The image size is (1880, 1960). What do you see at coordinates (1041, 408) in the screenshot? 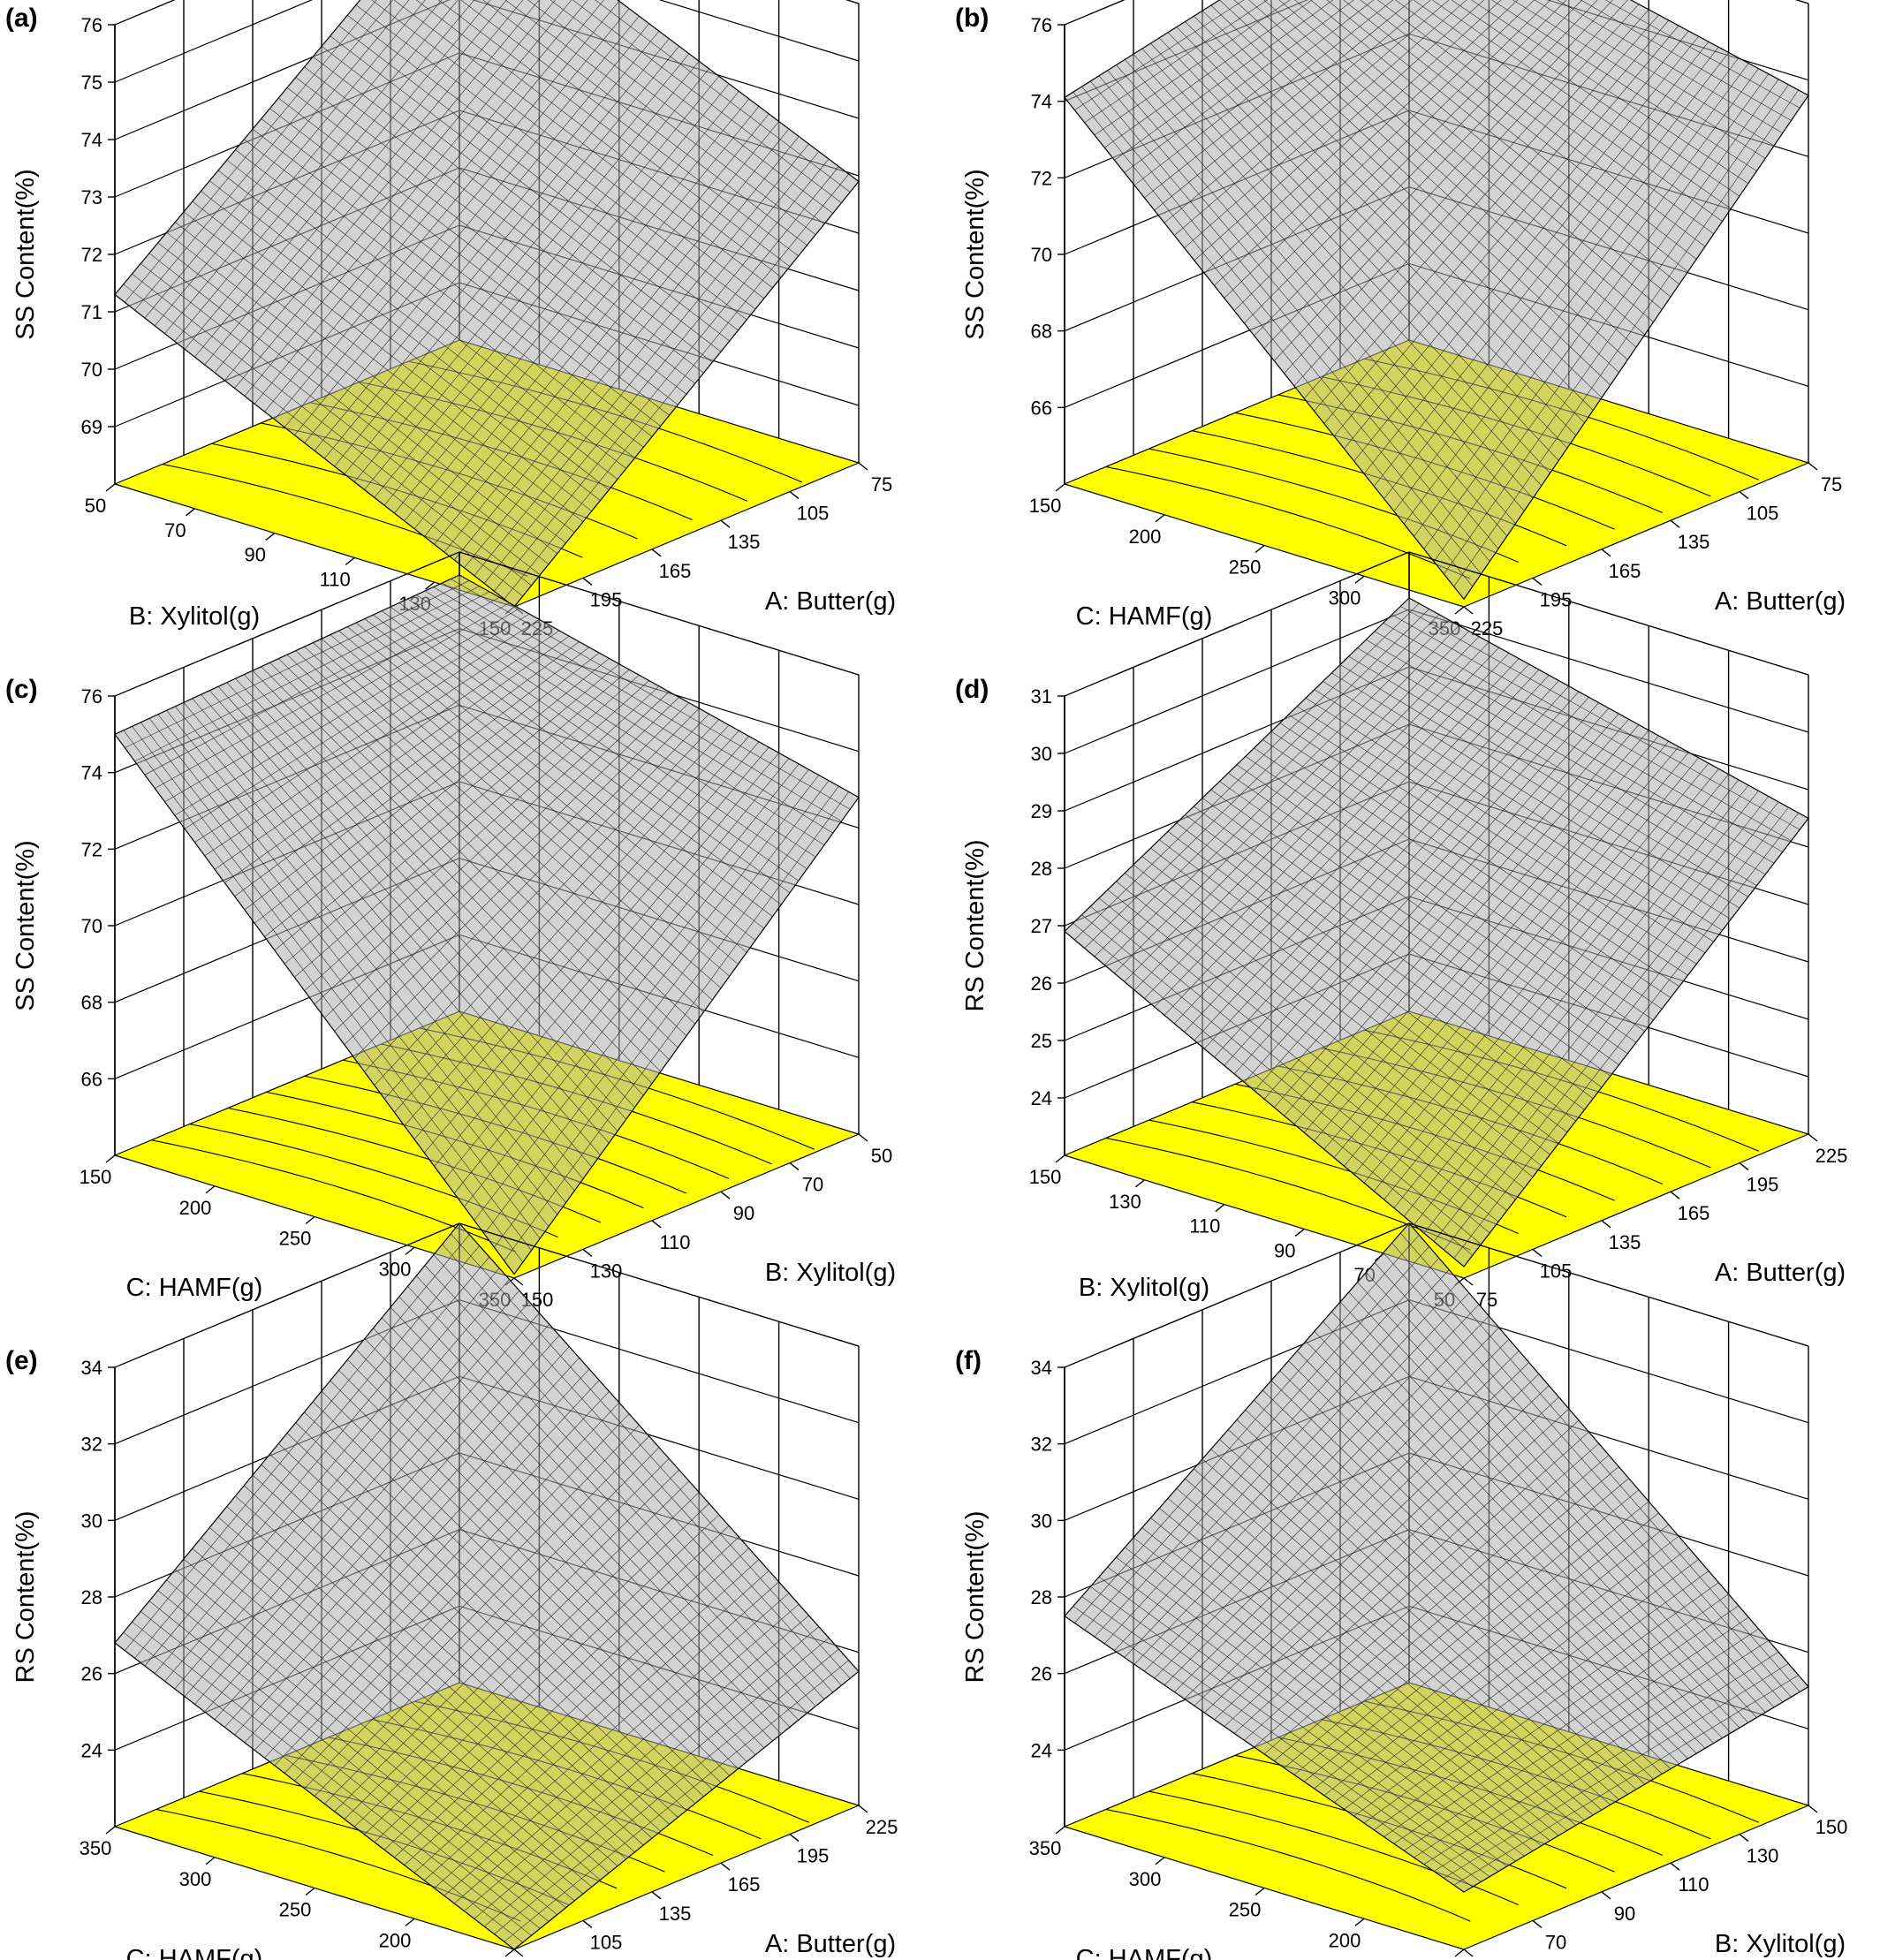
I see `z-tick-label: 66` at bounding box center [1041, 408].